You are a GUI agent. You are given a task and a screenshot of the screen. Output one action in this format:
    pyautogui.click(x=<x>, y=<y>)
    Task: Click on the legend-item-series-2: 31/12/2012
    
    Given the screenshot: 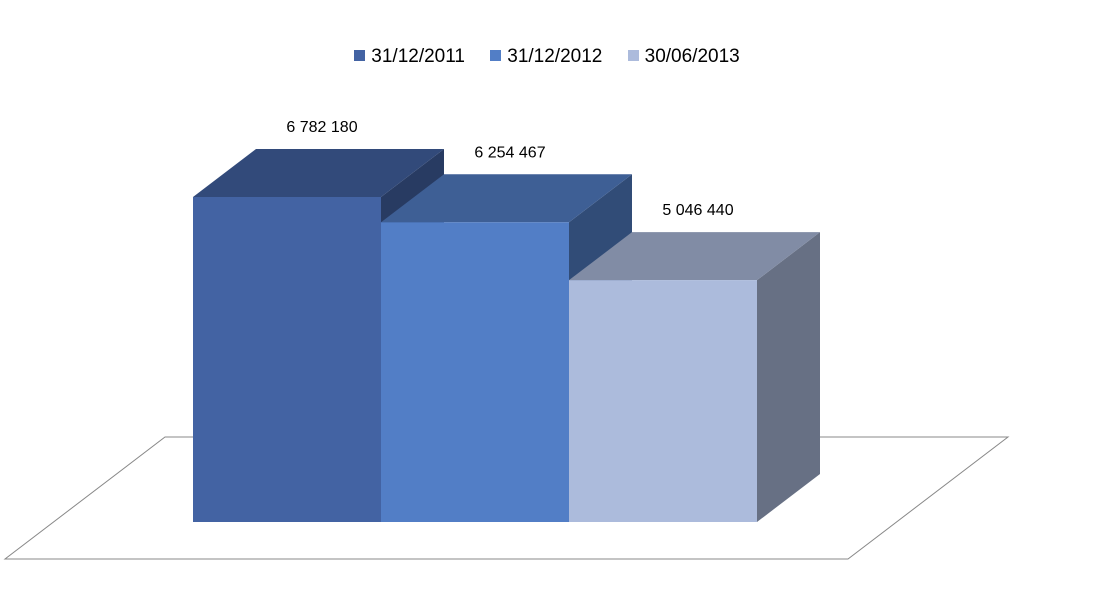 What is the action you would take?
    pyautogui.click(x=546, y=57)
    